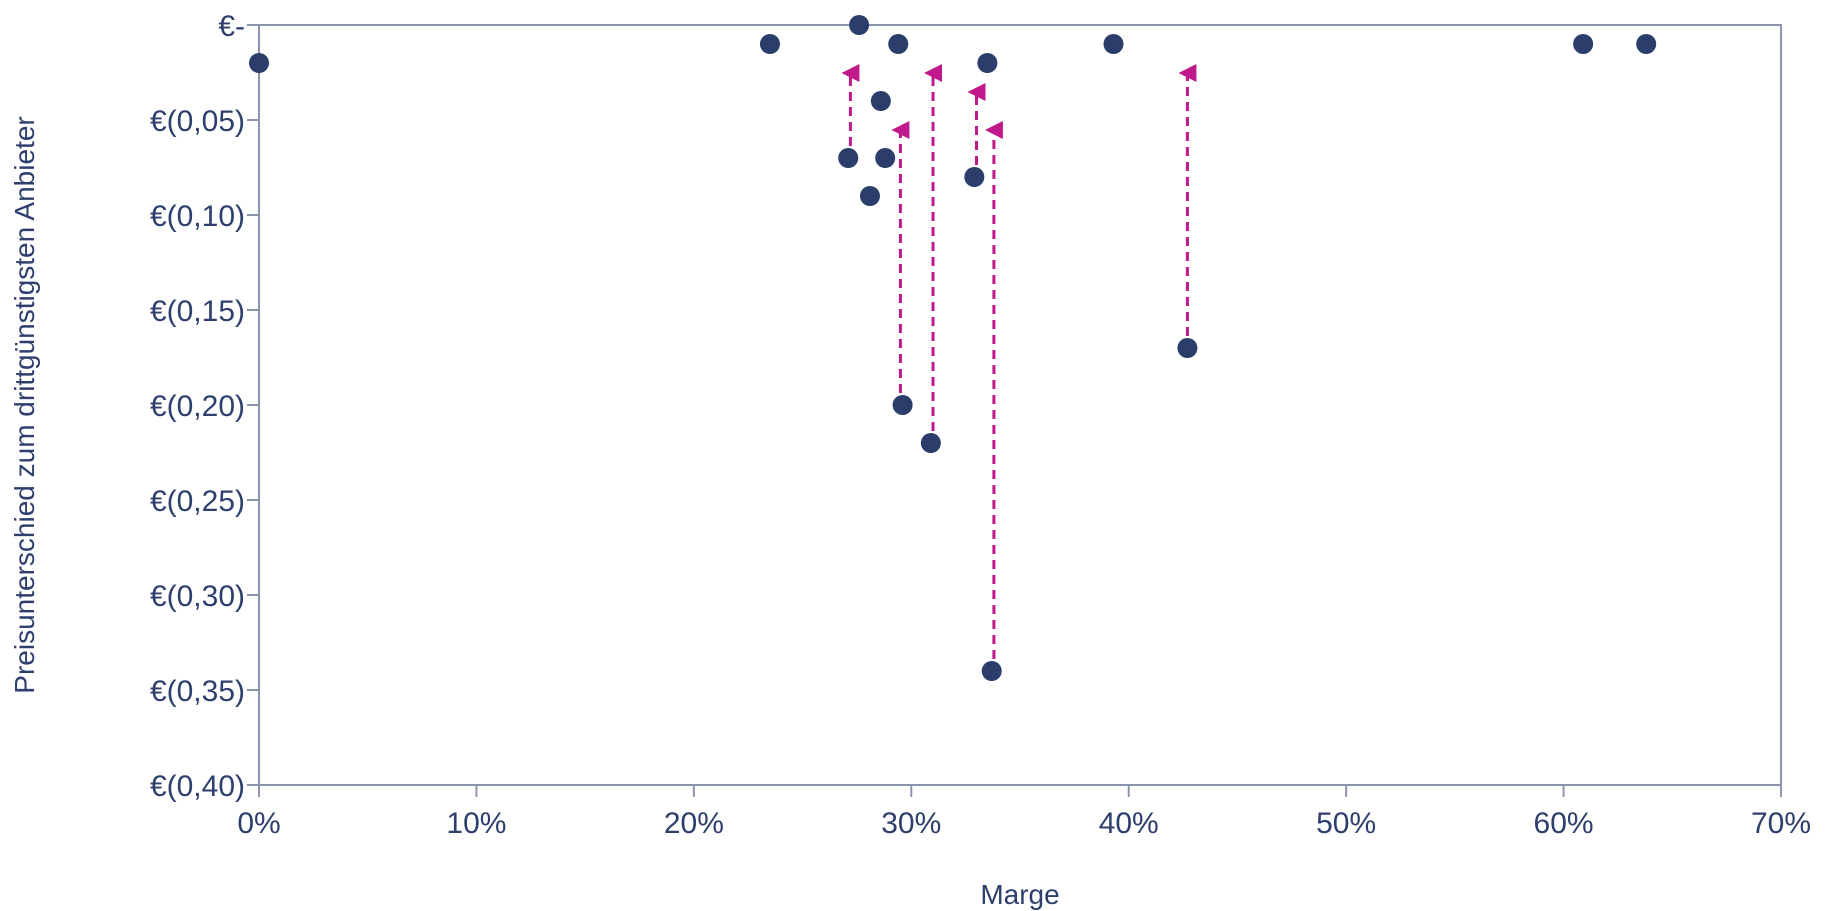 The height and width of the screenshot is (911, 1829). Describe the element at coordinates (1564, 823) in the screenshot. I see `x-tick-label: 60%` at that location.